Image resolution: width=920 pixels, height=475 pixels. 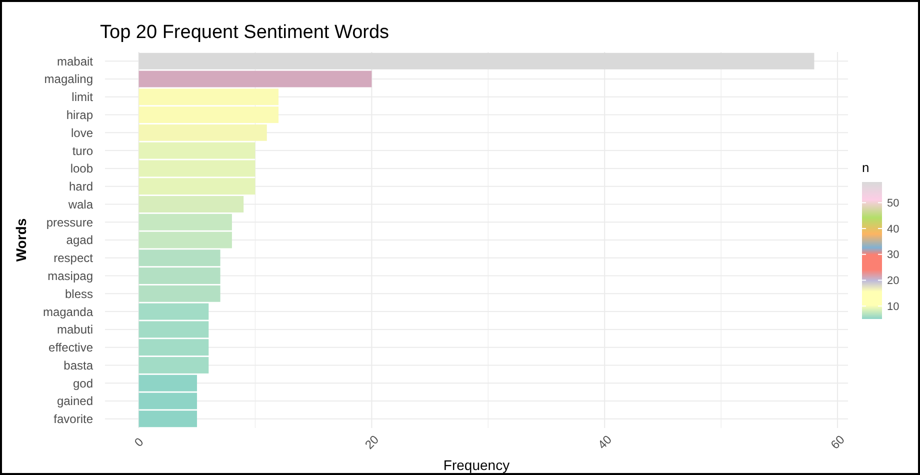 I want to click on y-tick-label: god, so click(x=82, y=383).